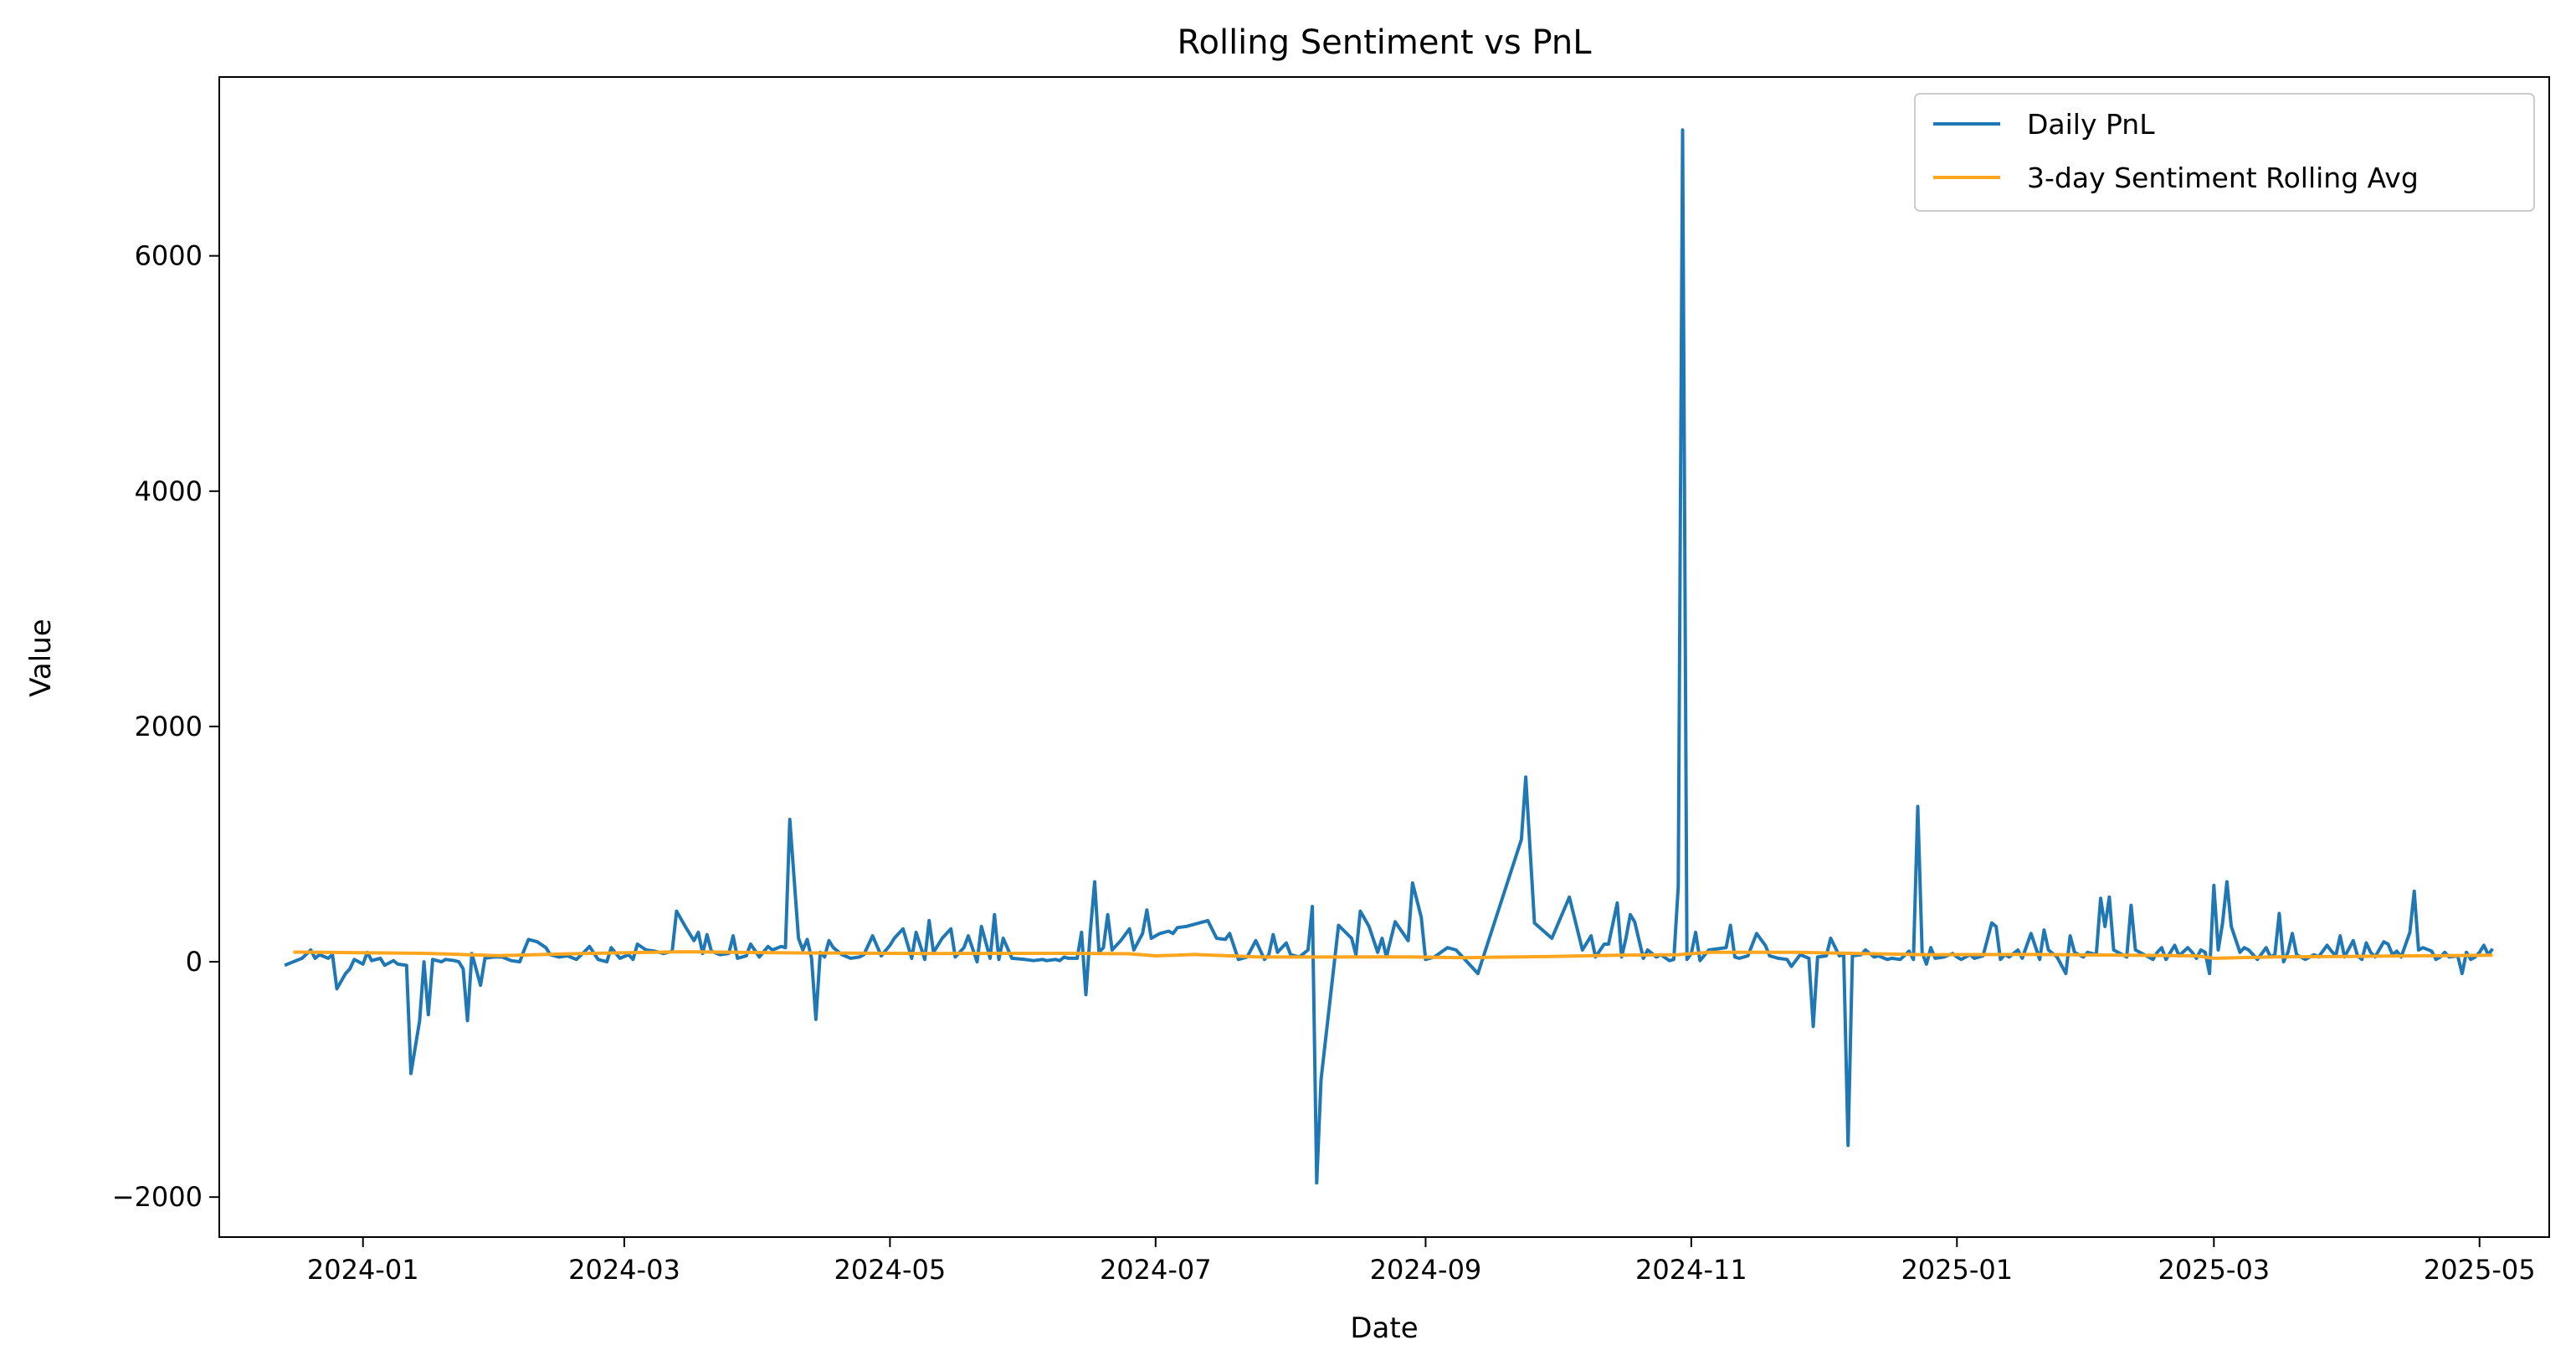  I want to click on x-tick-label: 2024-09, so click(1426, 1270).